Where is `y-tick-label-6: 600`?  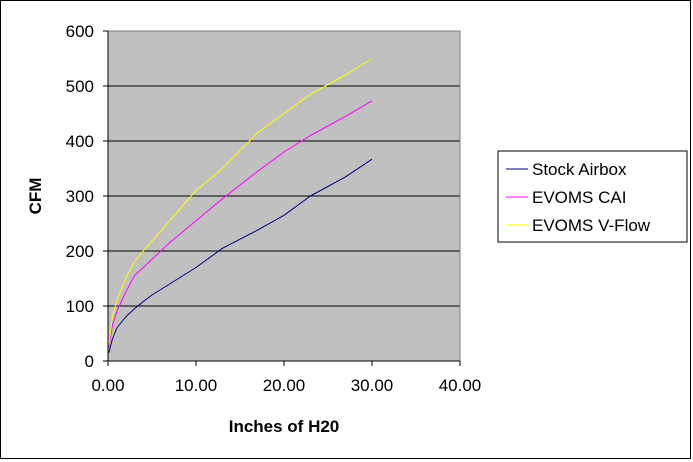
y-tick-label-6: 600 is located at coordinates (80, 31).